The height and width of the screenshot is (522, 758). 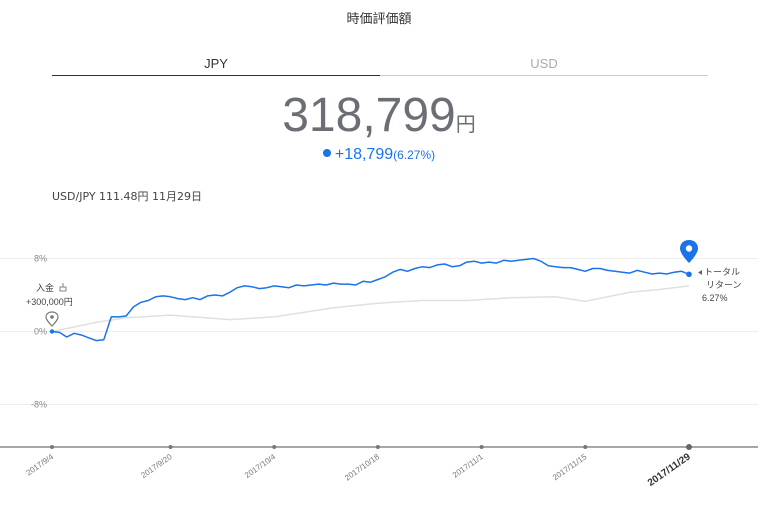 I want to click on deposit-marker-icon, so click(x=52, y=319).